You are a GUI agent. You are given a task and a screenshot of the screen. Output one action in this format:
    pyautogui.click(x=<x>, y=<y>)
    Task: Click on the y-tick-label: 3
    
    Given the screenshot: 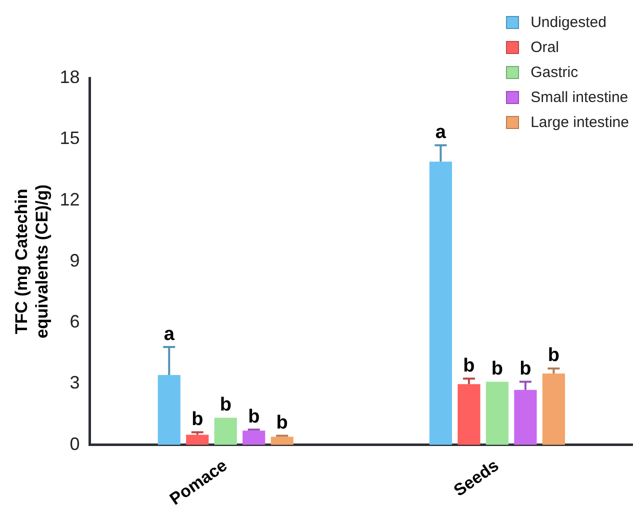 What is the action you would take?
    pyautogui.click(x=75, y=382)
    